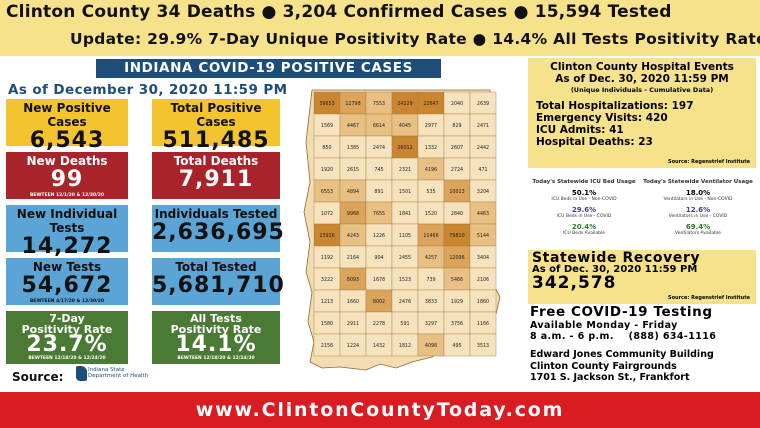 The height and width of the screenshot is (428, 760). I want to click on stat-subtitle: BEWTEEN 12/1/20 & 12/30/20, so click(67, 195).